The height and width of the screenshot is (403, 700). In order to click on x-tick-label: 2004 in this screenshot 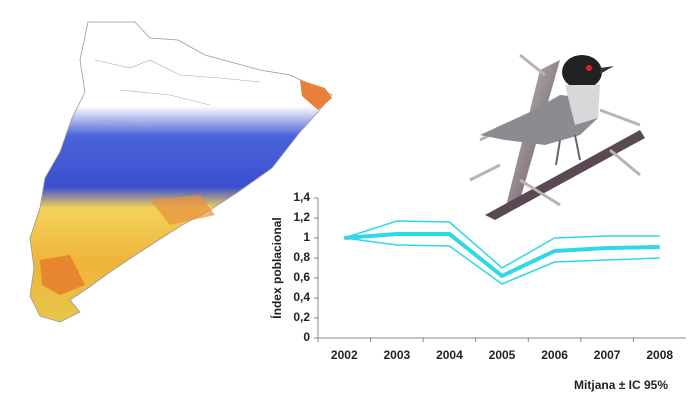, I will do `click(449, 355)`.